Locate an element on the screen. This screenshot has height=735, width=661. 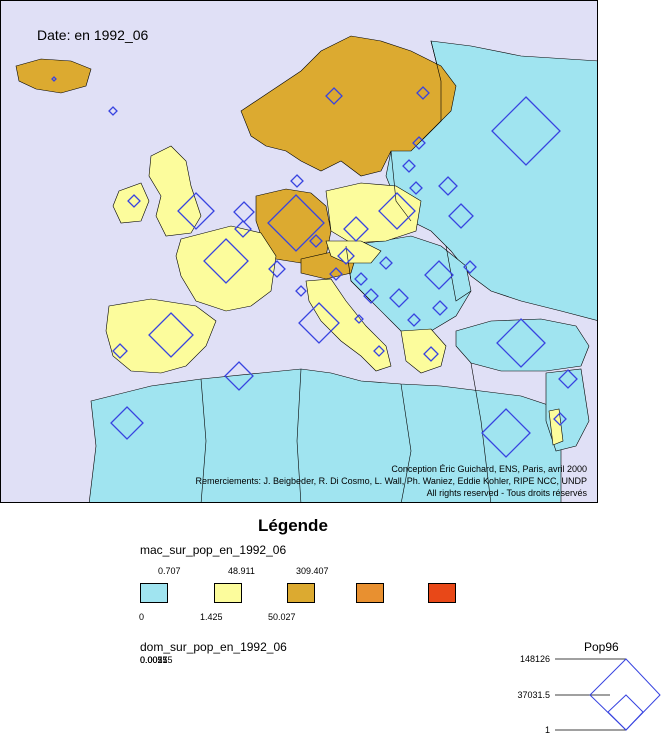
dom-value-3: 0.0051 is located at coordinates (154, 660).